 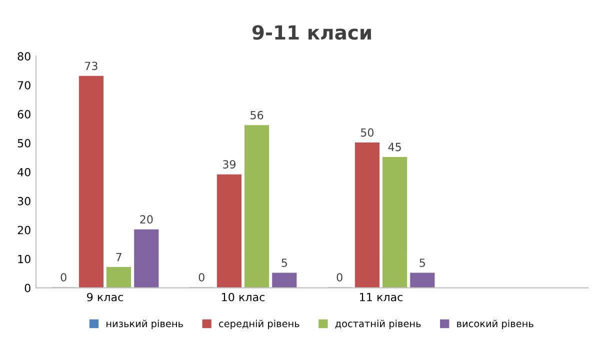 I want to click on x-tick-label: 9 клас, so click(x=105, y=297).